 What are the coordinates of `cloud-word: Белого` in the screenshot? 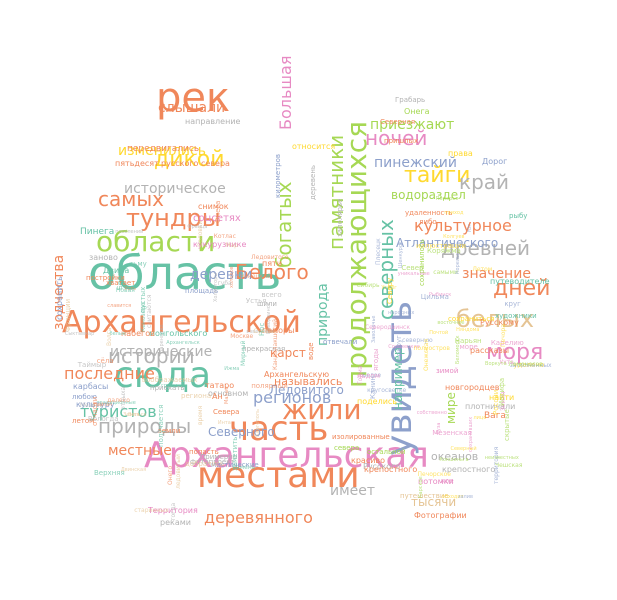 It's located at (272, 272).